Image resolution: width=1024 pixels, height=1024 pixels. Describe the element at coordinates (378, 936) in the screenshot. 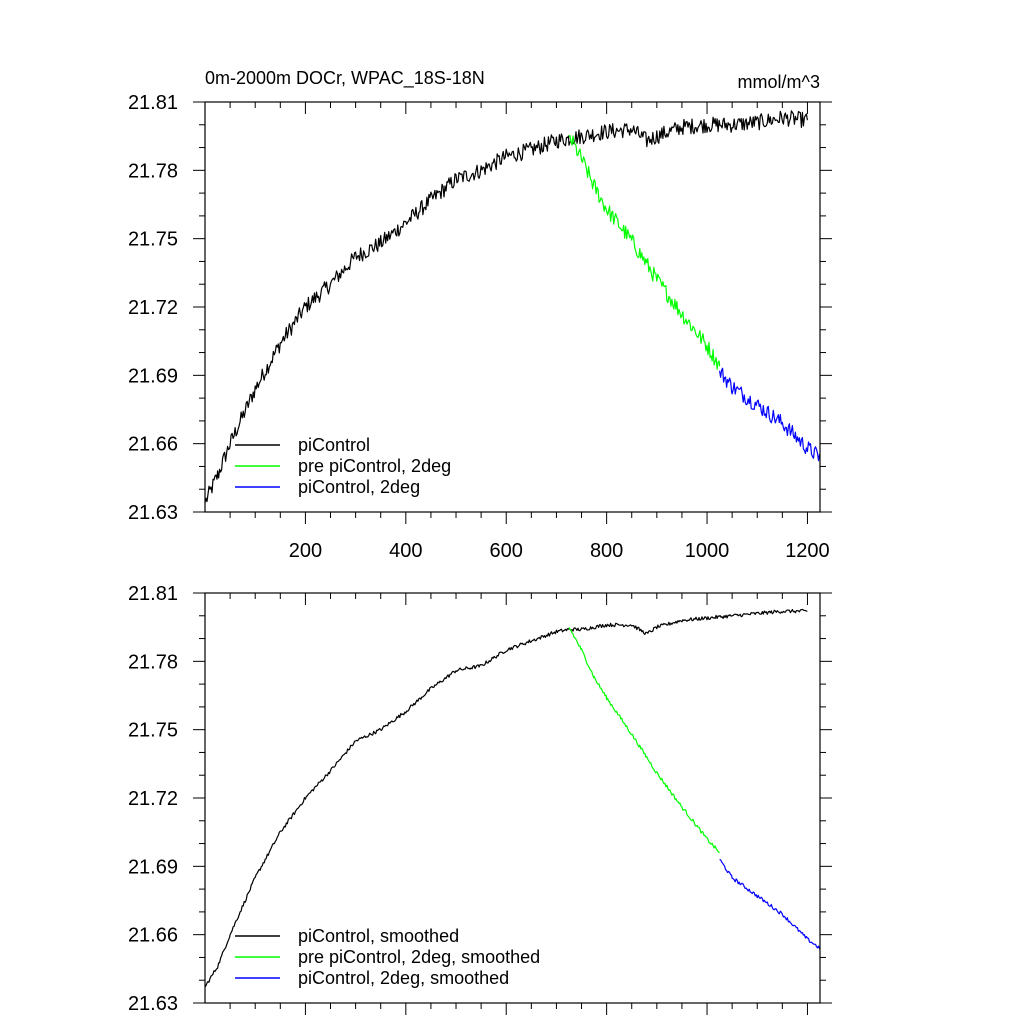

I see `legend-label: piControl, smoothed` at that location.